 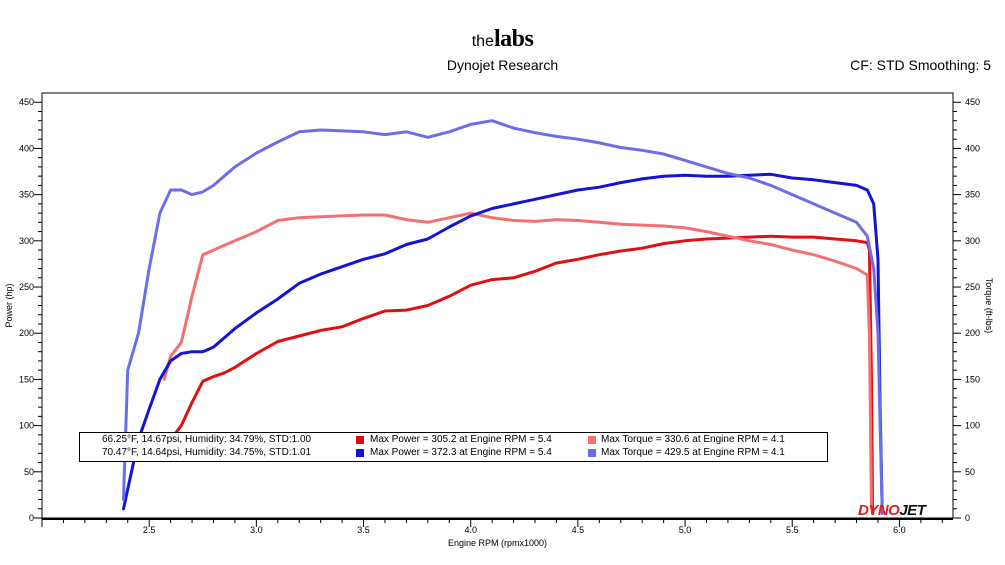 I want to click on x-tick-label: 3.5, so click(x=363, y=530).